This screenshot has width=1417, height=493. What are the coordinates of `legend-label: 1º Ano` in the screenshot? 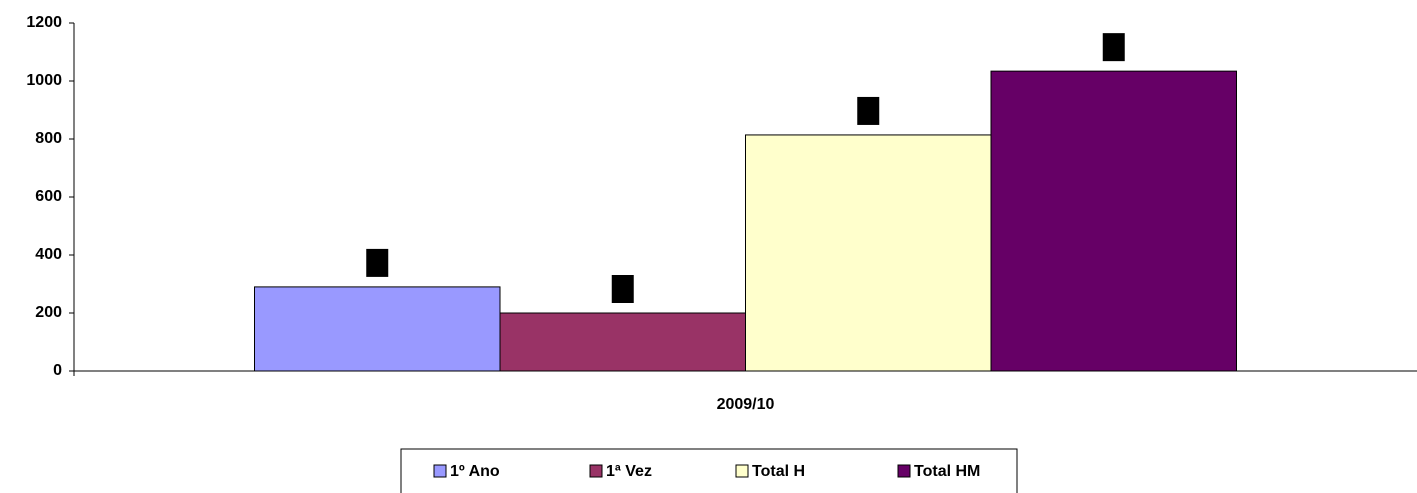 It's located at (475, 471).